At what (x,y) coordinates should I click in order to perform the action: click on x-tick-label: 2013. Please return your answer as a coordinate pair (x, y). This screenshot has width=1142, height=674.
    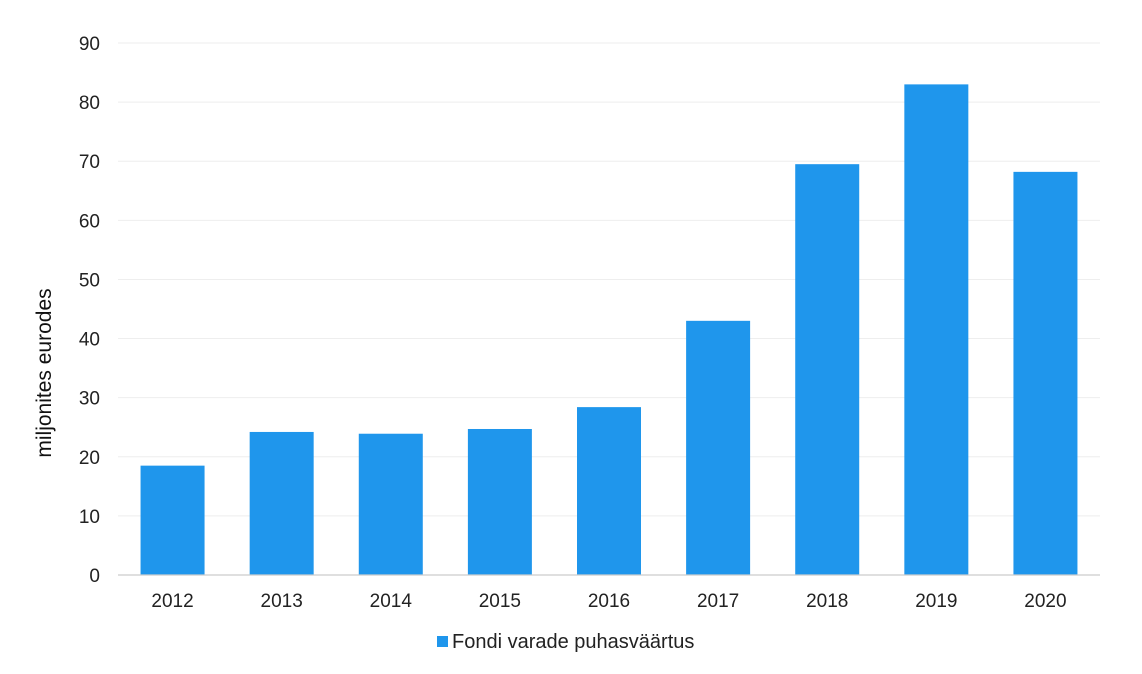
    Looking at the image, I should click on (282, 601).